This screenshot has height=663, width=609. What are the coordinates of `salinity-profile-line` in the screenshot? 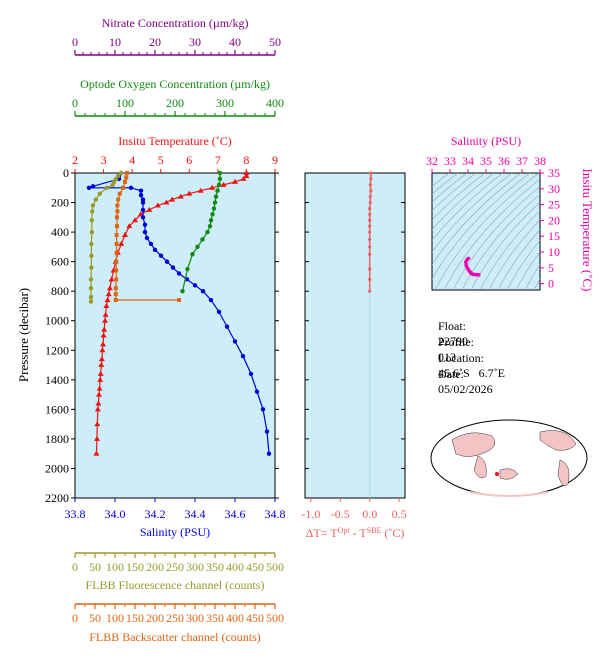 It's located at (179, 313).